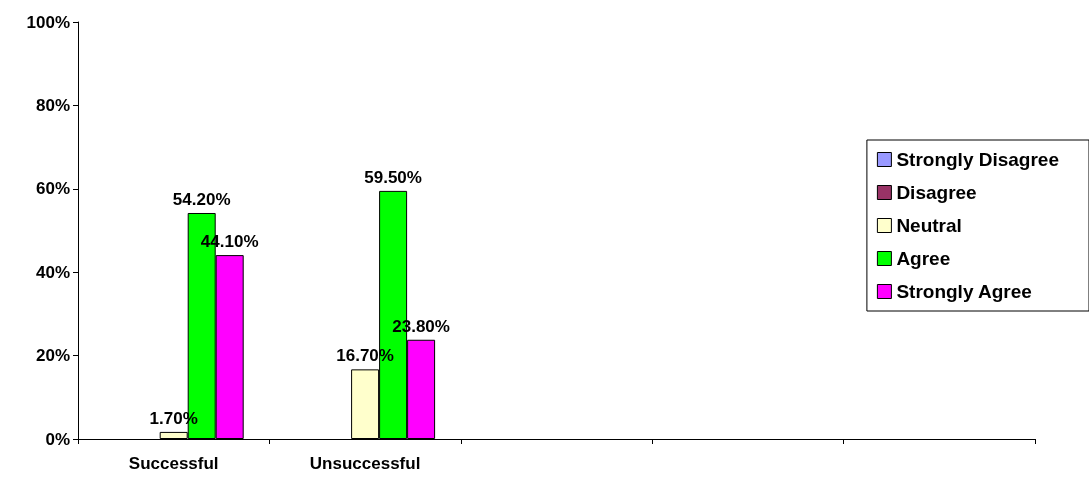 This screenshot has height=487, width=1089. I want to click on data-label: 59.50%, so click(393, 177).